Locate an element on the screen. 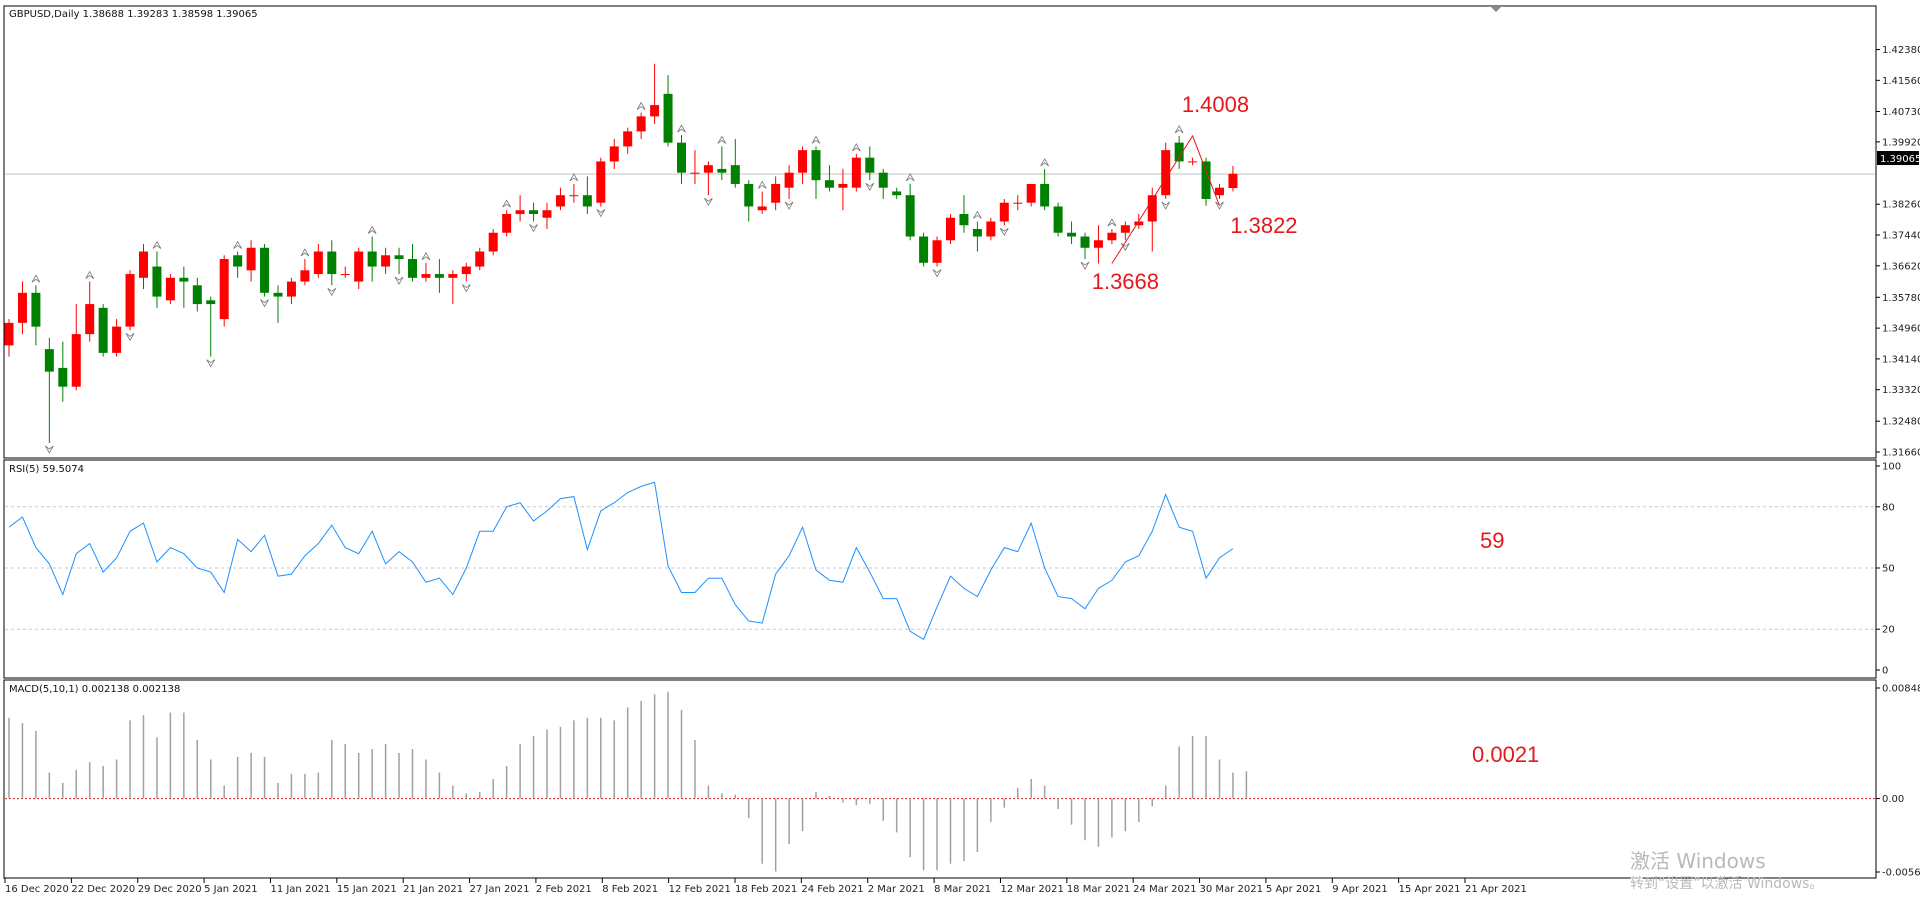  date-tick-label: 18 Mar 2021 is located at coordinates (1098, 889).